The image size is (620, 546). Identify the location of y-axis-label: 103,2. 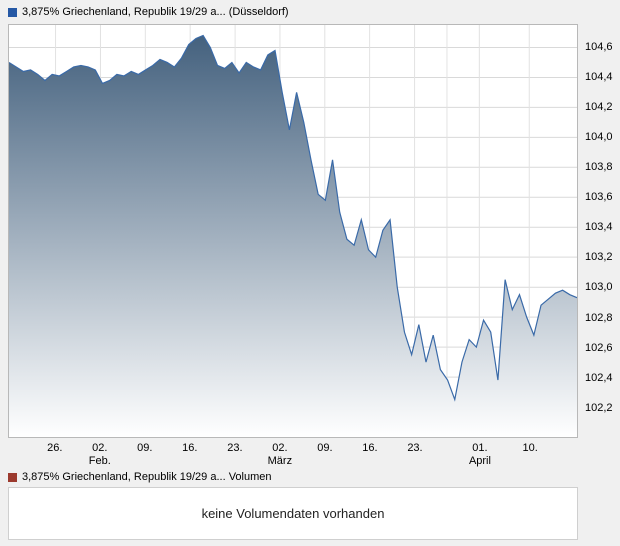
(599, 257).